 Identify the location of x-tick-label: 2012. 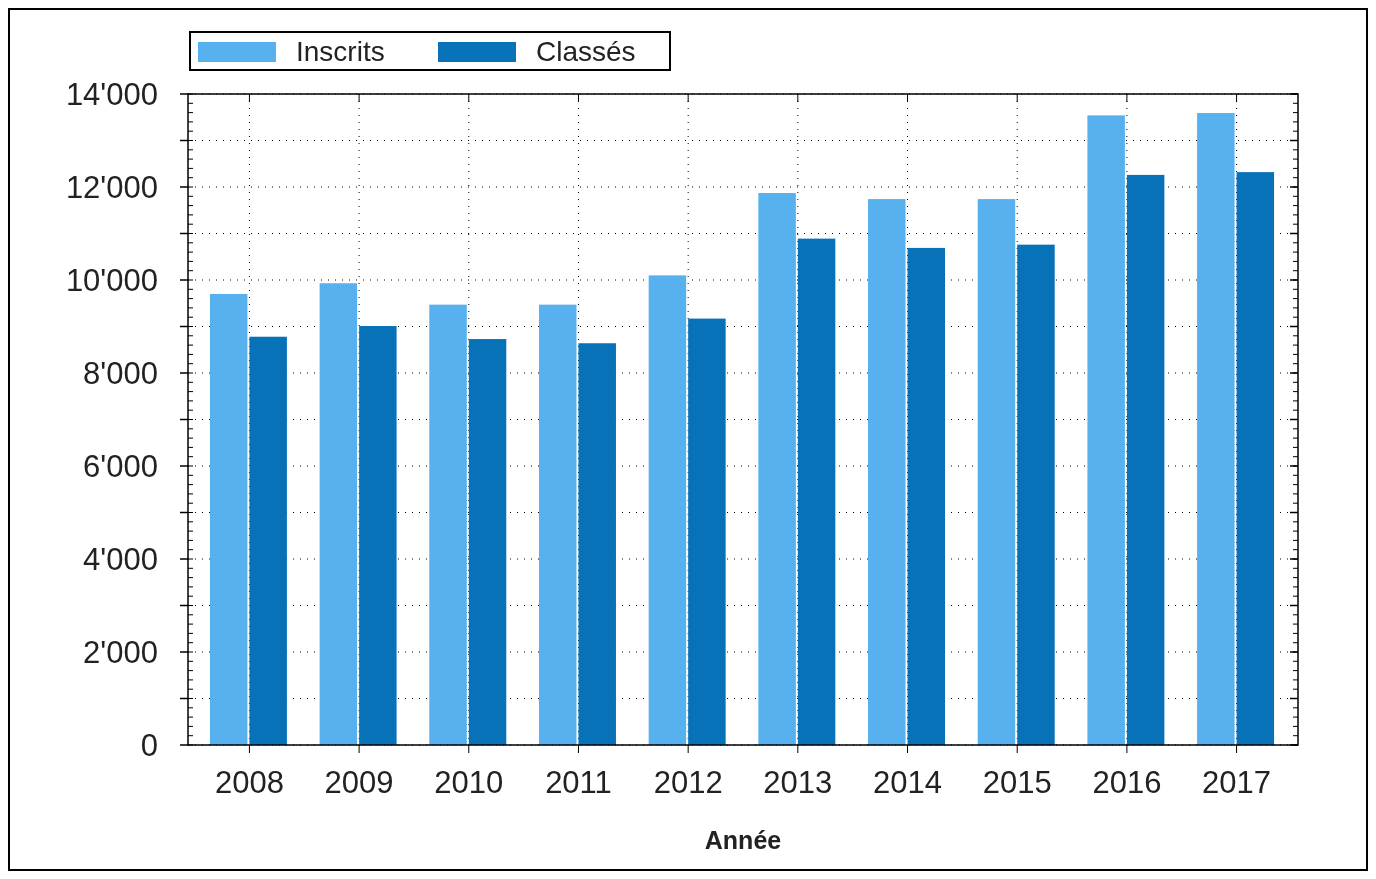
(688, 782).